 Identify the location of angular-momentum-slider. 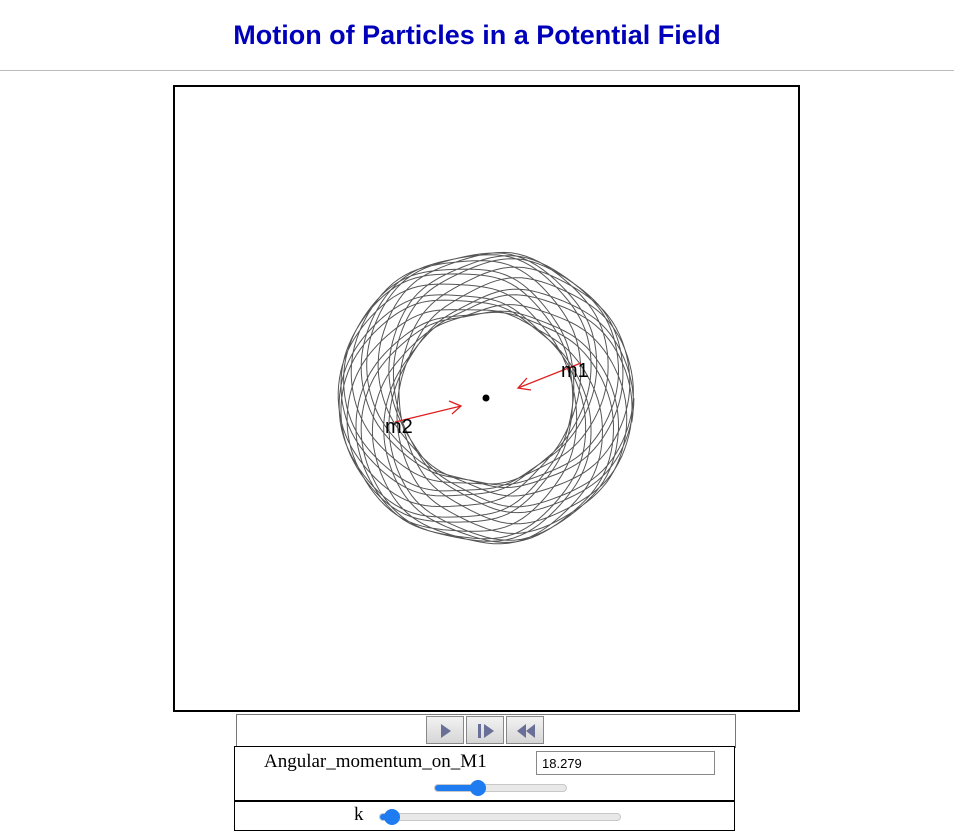
(500, 788).